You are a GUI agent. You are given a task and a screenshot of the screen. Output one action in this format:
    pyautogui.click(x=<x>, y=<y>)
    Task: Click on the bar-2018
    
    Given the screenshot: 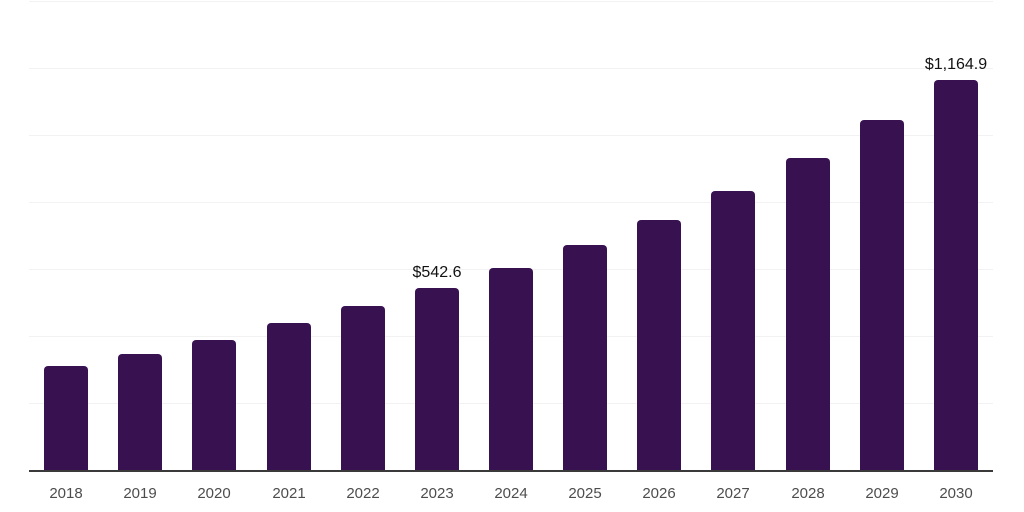 What is the action you would take?
    pyautogui.click(x=66, y=418)
    